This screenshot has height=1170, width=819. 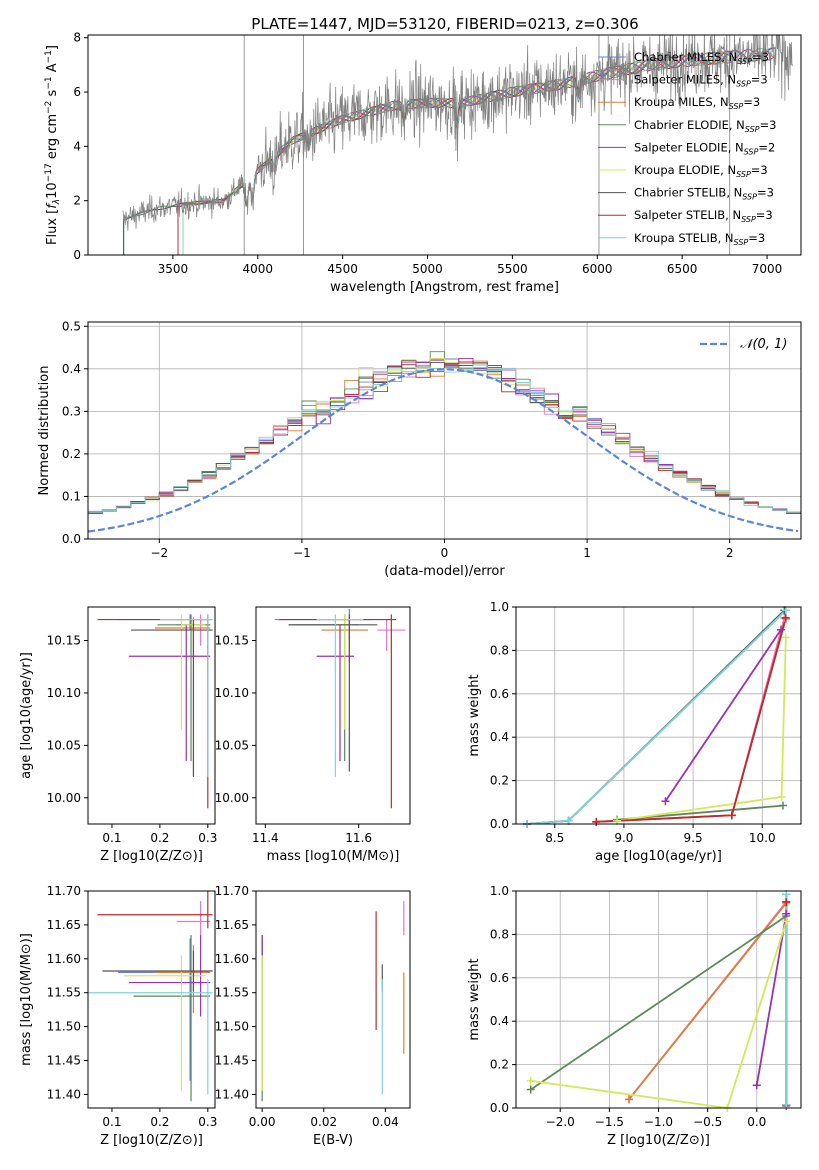 What do you see at coordinates (207, 1122) in the screenshot?
I see `mass_vs_Z-xtick-label: 0.3` at bounding box center [207, 1122].